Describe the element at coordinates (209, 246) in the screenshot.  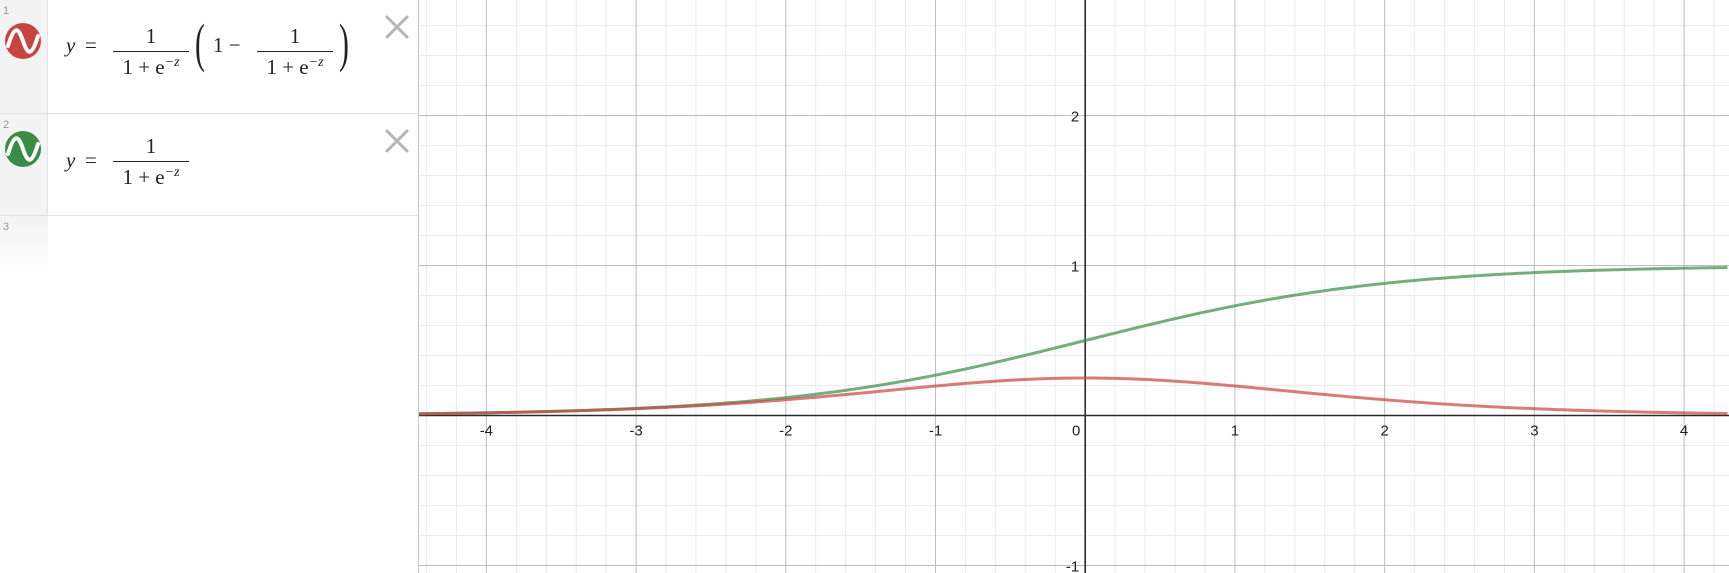
I see `expression-row-3: 3` at that location.